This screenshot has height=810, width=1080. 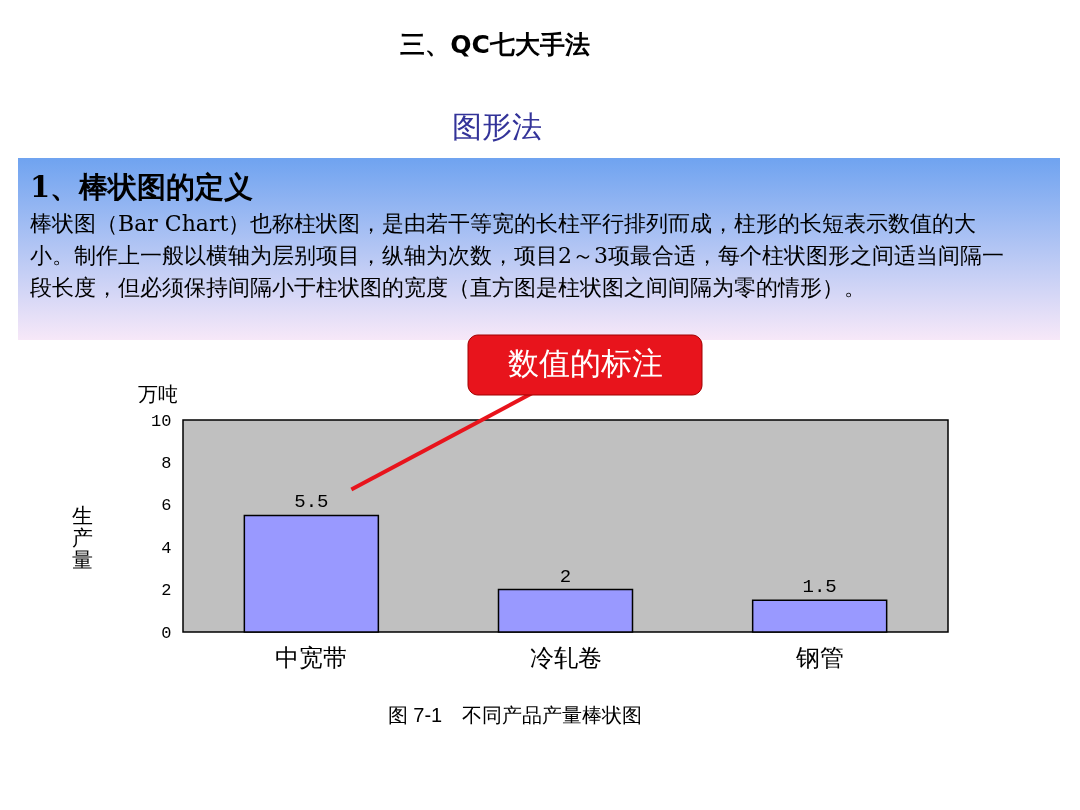 What do you see at coordinates (311, 657) in the screenshot?
I see `x-tick-label: 中宽带` at bounding box center [311, 657].